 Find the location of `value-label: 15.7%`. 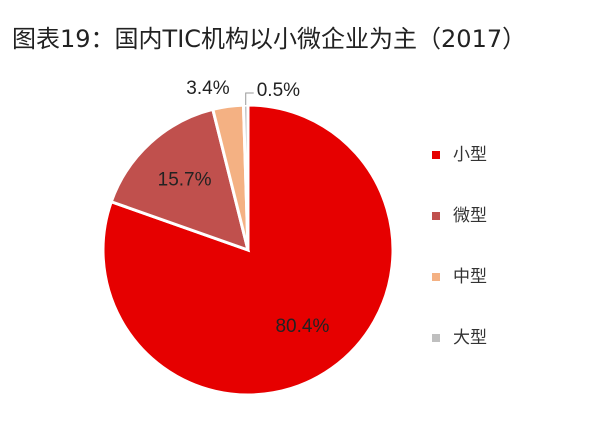

value-label: 15.7% is located at coordinates (185, 179).